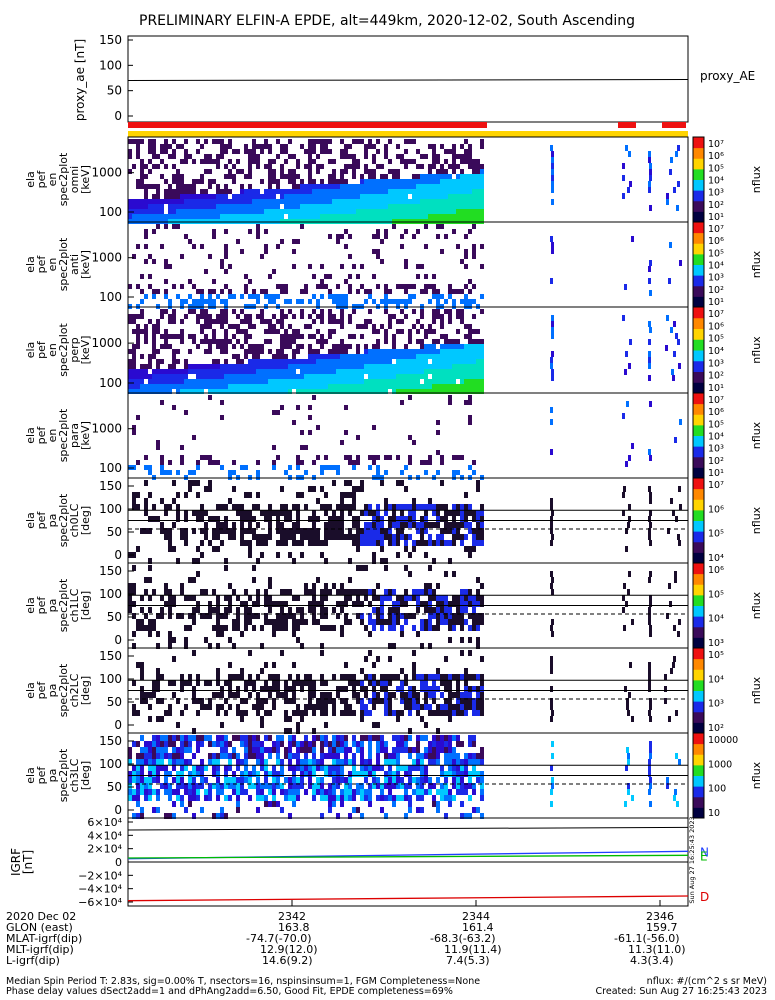  What do you see at coordinates (100, 875) in the screenshot?
I see `igrf-tick-label: −2×10⁴` at bounding box center [100, 875].